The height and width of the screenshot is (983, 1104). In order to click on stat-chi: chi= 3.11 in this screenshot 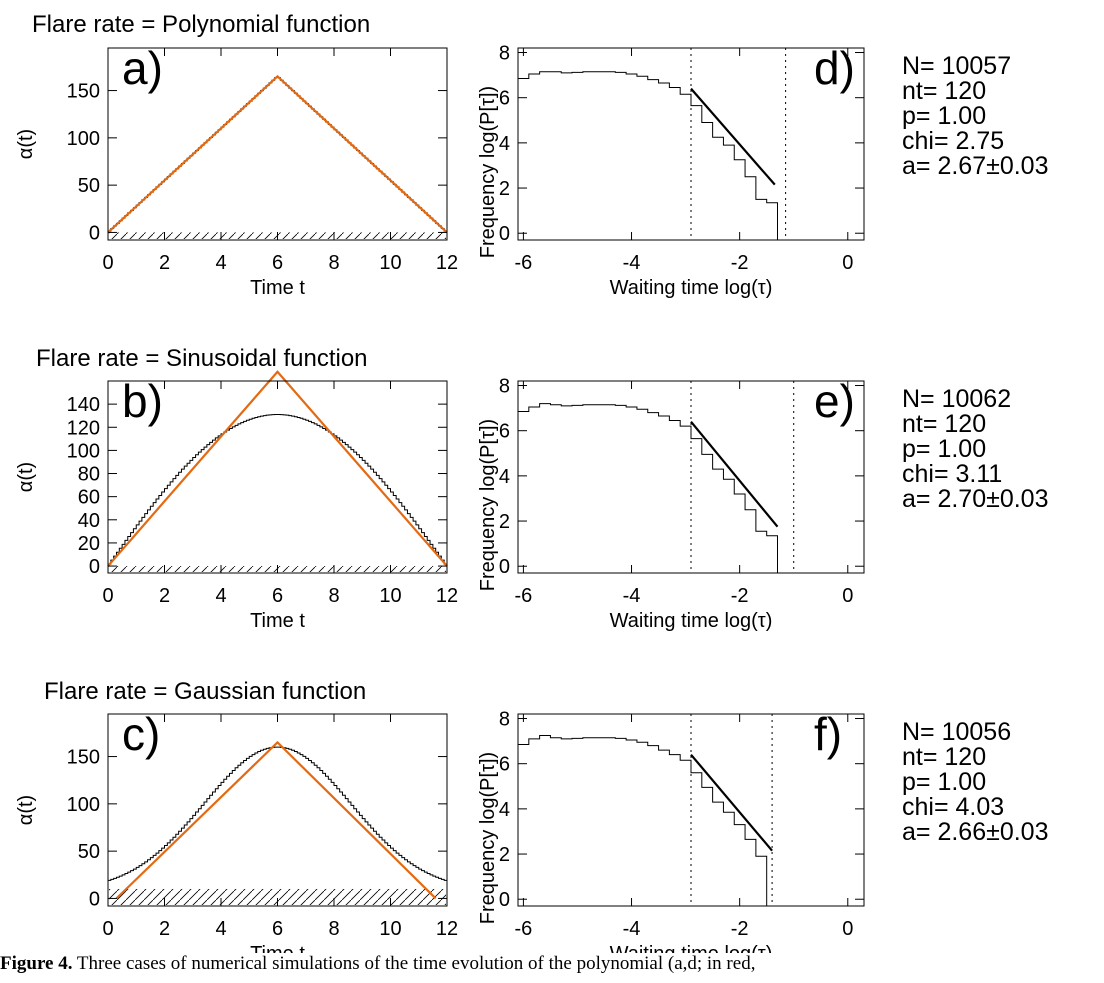, I will do `click(952, 474)`.